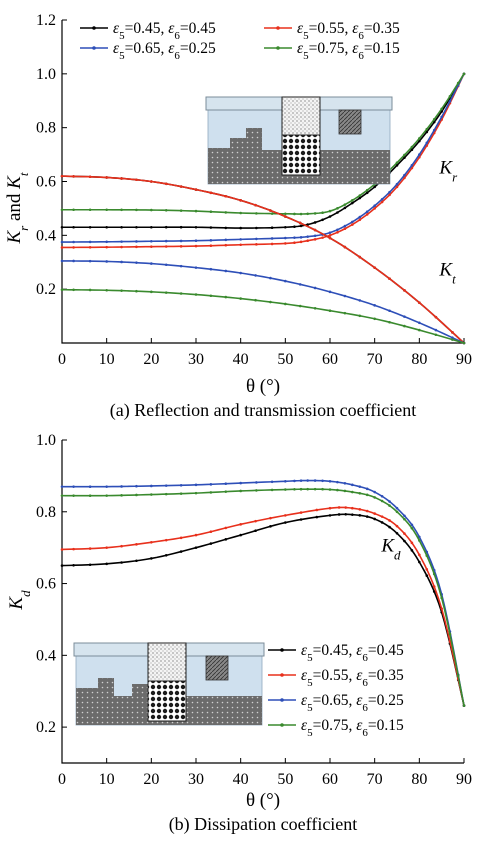 This screenshot has height=842, width=490. I want to click on breakwater-inset-a, so click(299, 140).